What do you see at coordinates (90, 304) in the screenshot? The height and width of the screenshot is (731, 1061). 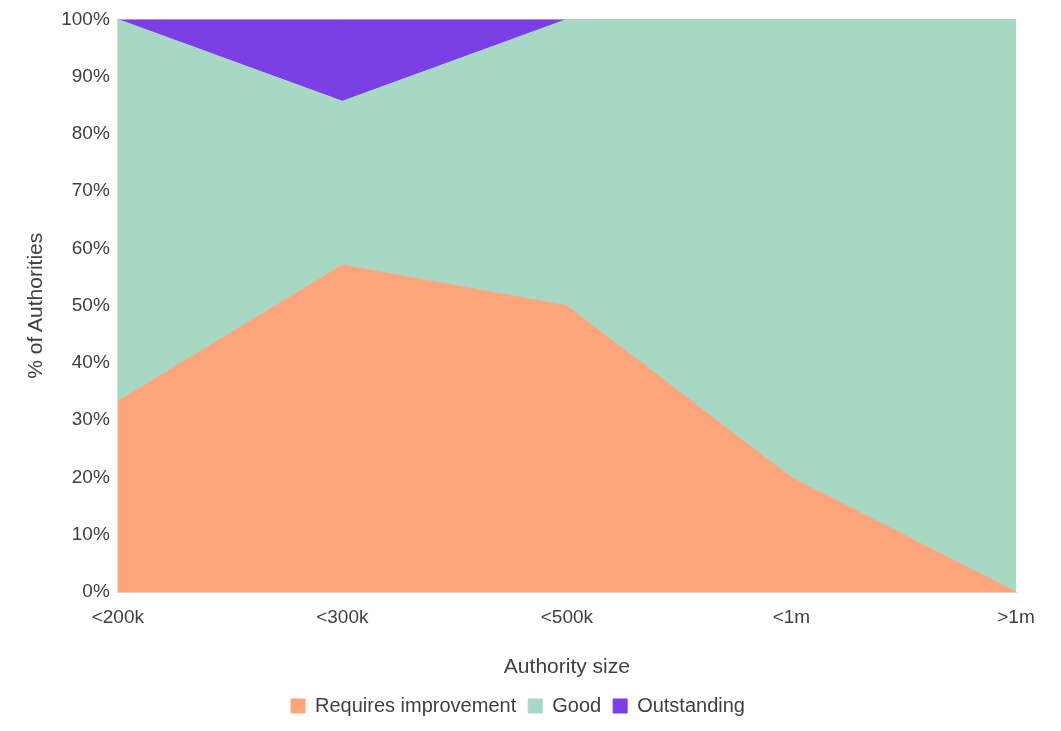 I see `y-tick-label: 50%` at bounding box center [90, 304].